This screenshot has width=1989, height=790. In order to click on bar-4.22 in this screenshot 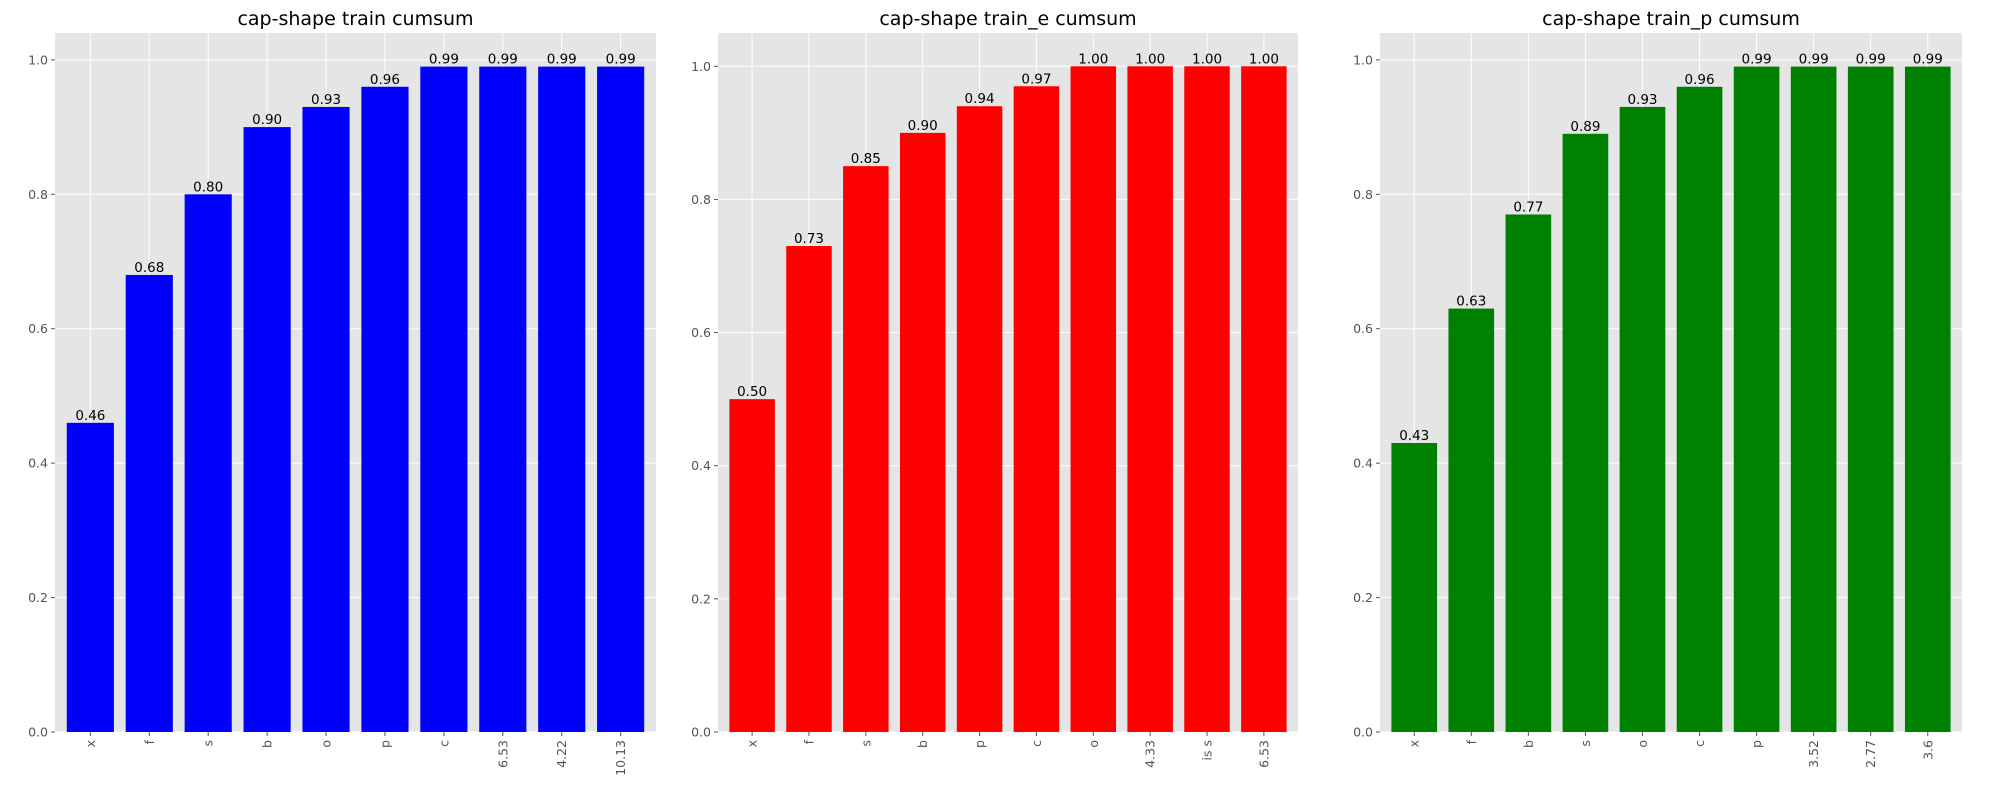, I will do `click(562, 399)`.